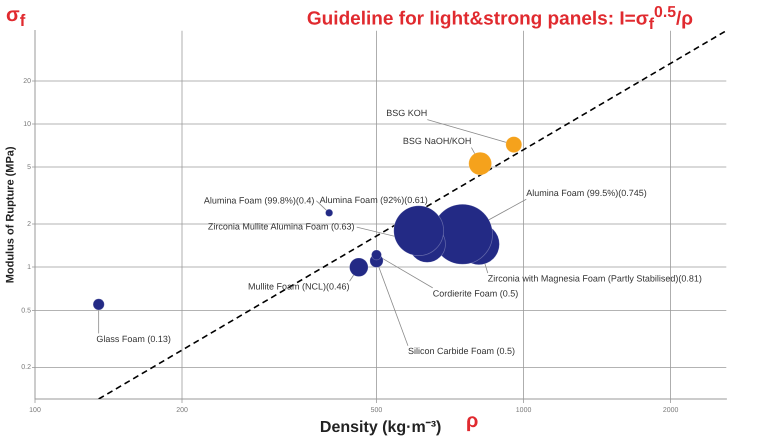 This screenshot has width=757, height=441. I want to click on text: Alumina Foam (99.5%)(0.745), so click(586, 193).